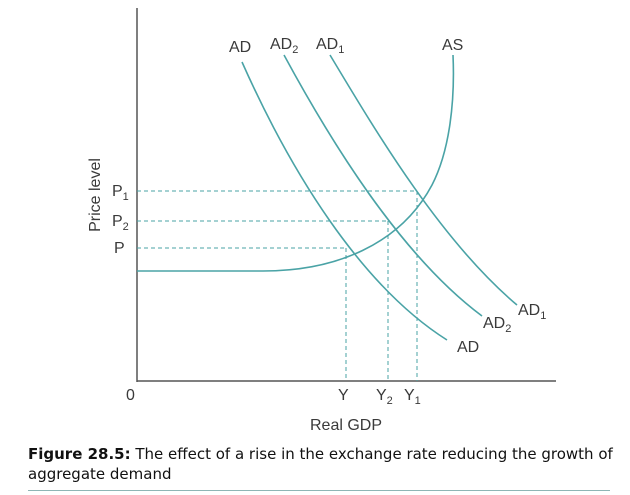 Image resolution: width=630 pixels, height=495 pixels. Describe the element at coordinates (330, 46) in the screenshot. I see `ad1-label-top: AD1` at that location.